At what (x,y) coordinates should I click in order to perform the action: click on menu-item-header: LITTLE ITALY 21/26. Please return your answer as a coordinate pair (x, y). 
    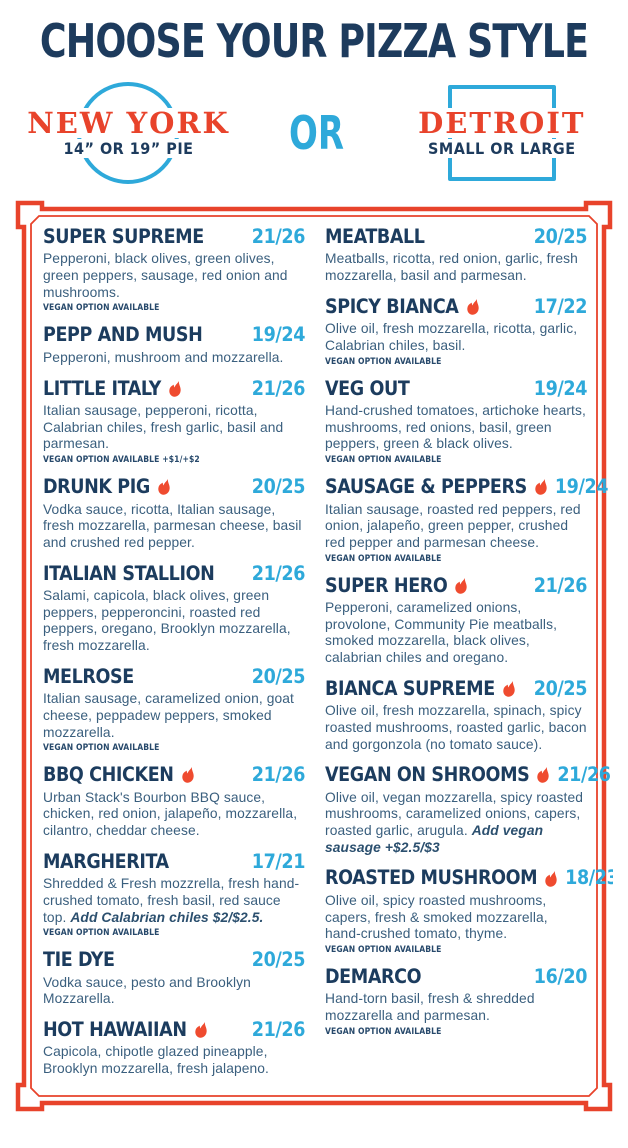
    Looking at the image, I should click on (174, 388).